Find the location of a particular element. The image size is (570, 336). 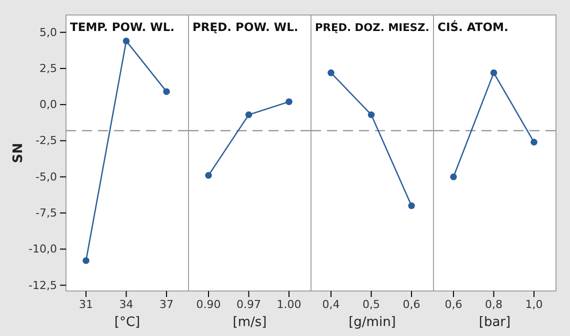

y-tick-label: 2,5 is located at coordinates (48, 68).